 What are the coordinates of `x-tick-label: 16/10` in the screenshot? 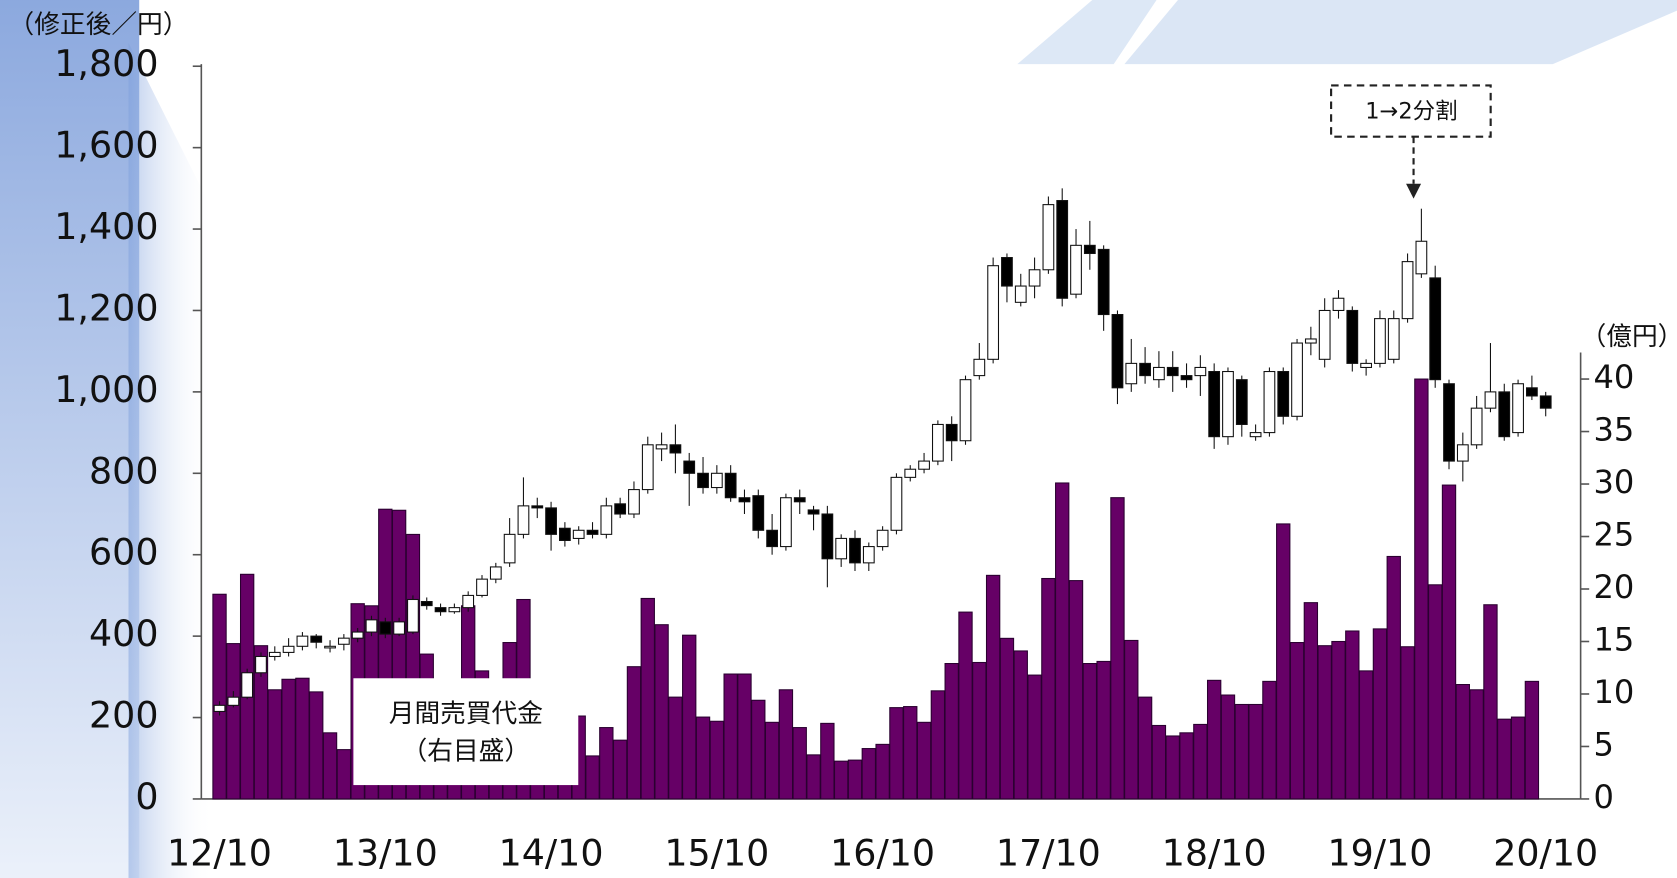 It's located at (882, 853).